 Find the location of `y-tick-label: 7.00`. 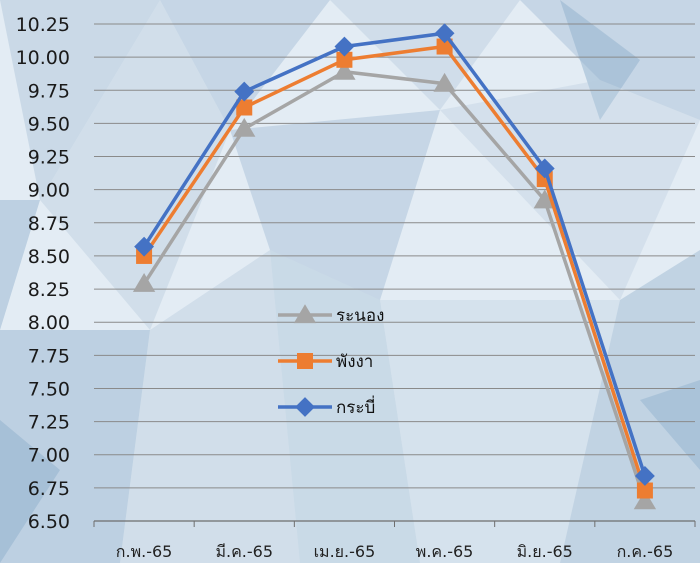

y-tick-label: 7.00 is located at coordinates (49, 456).